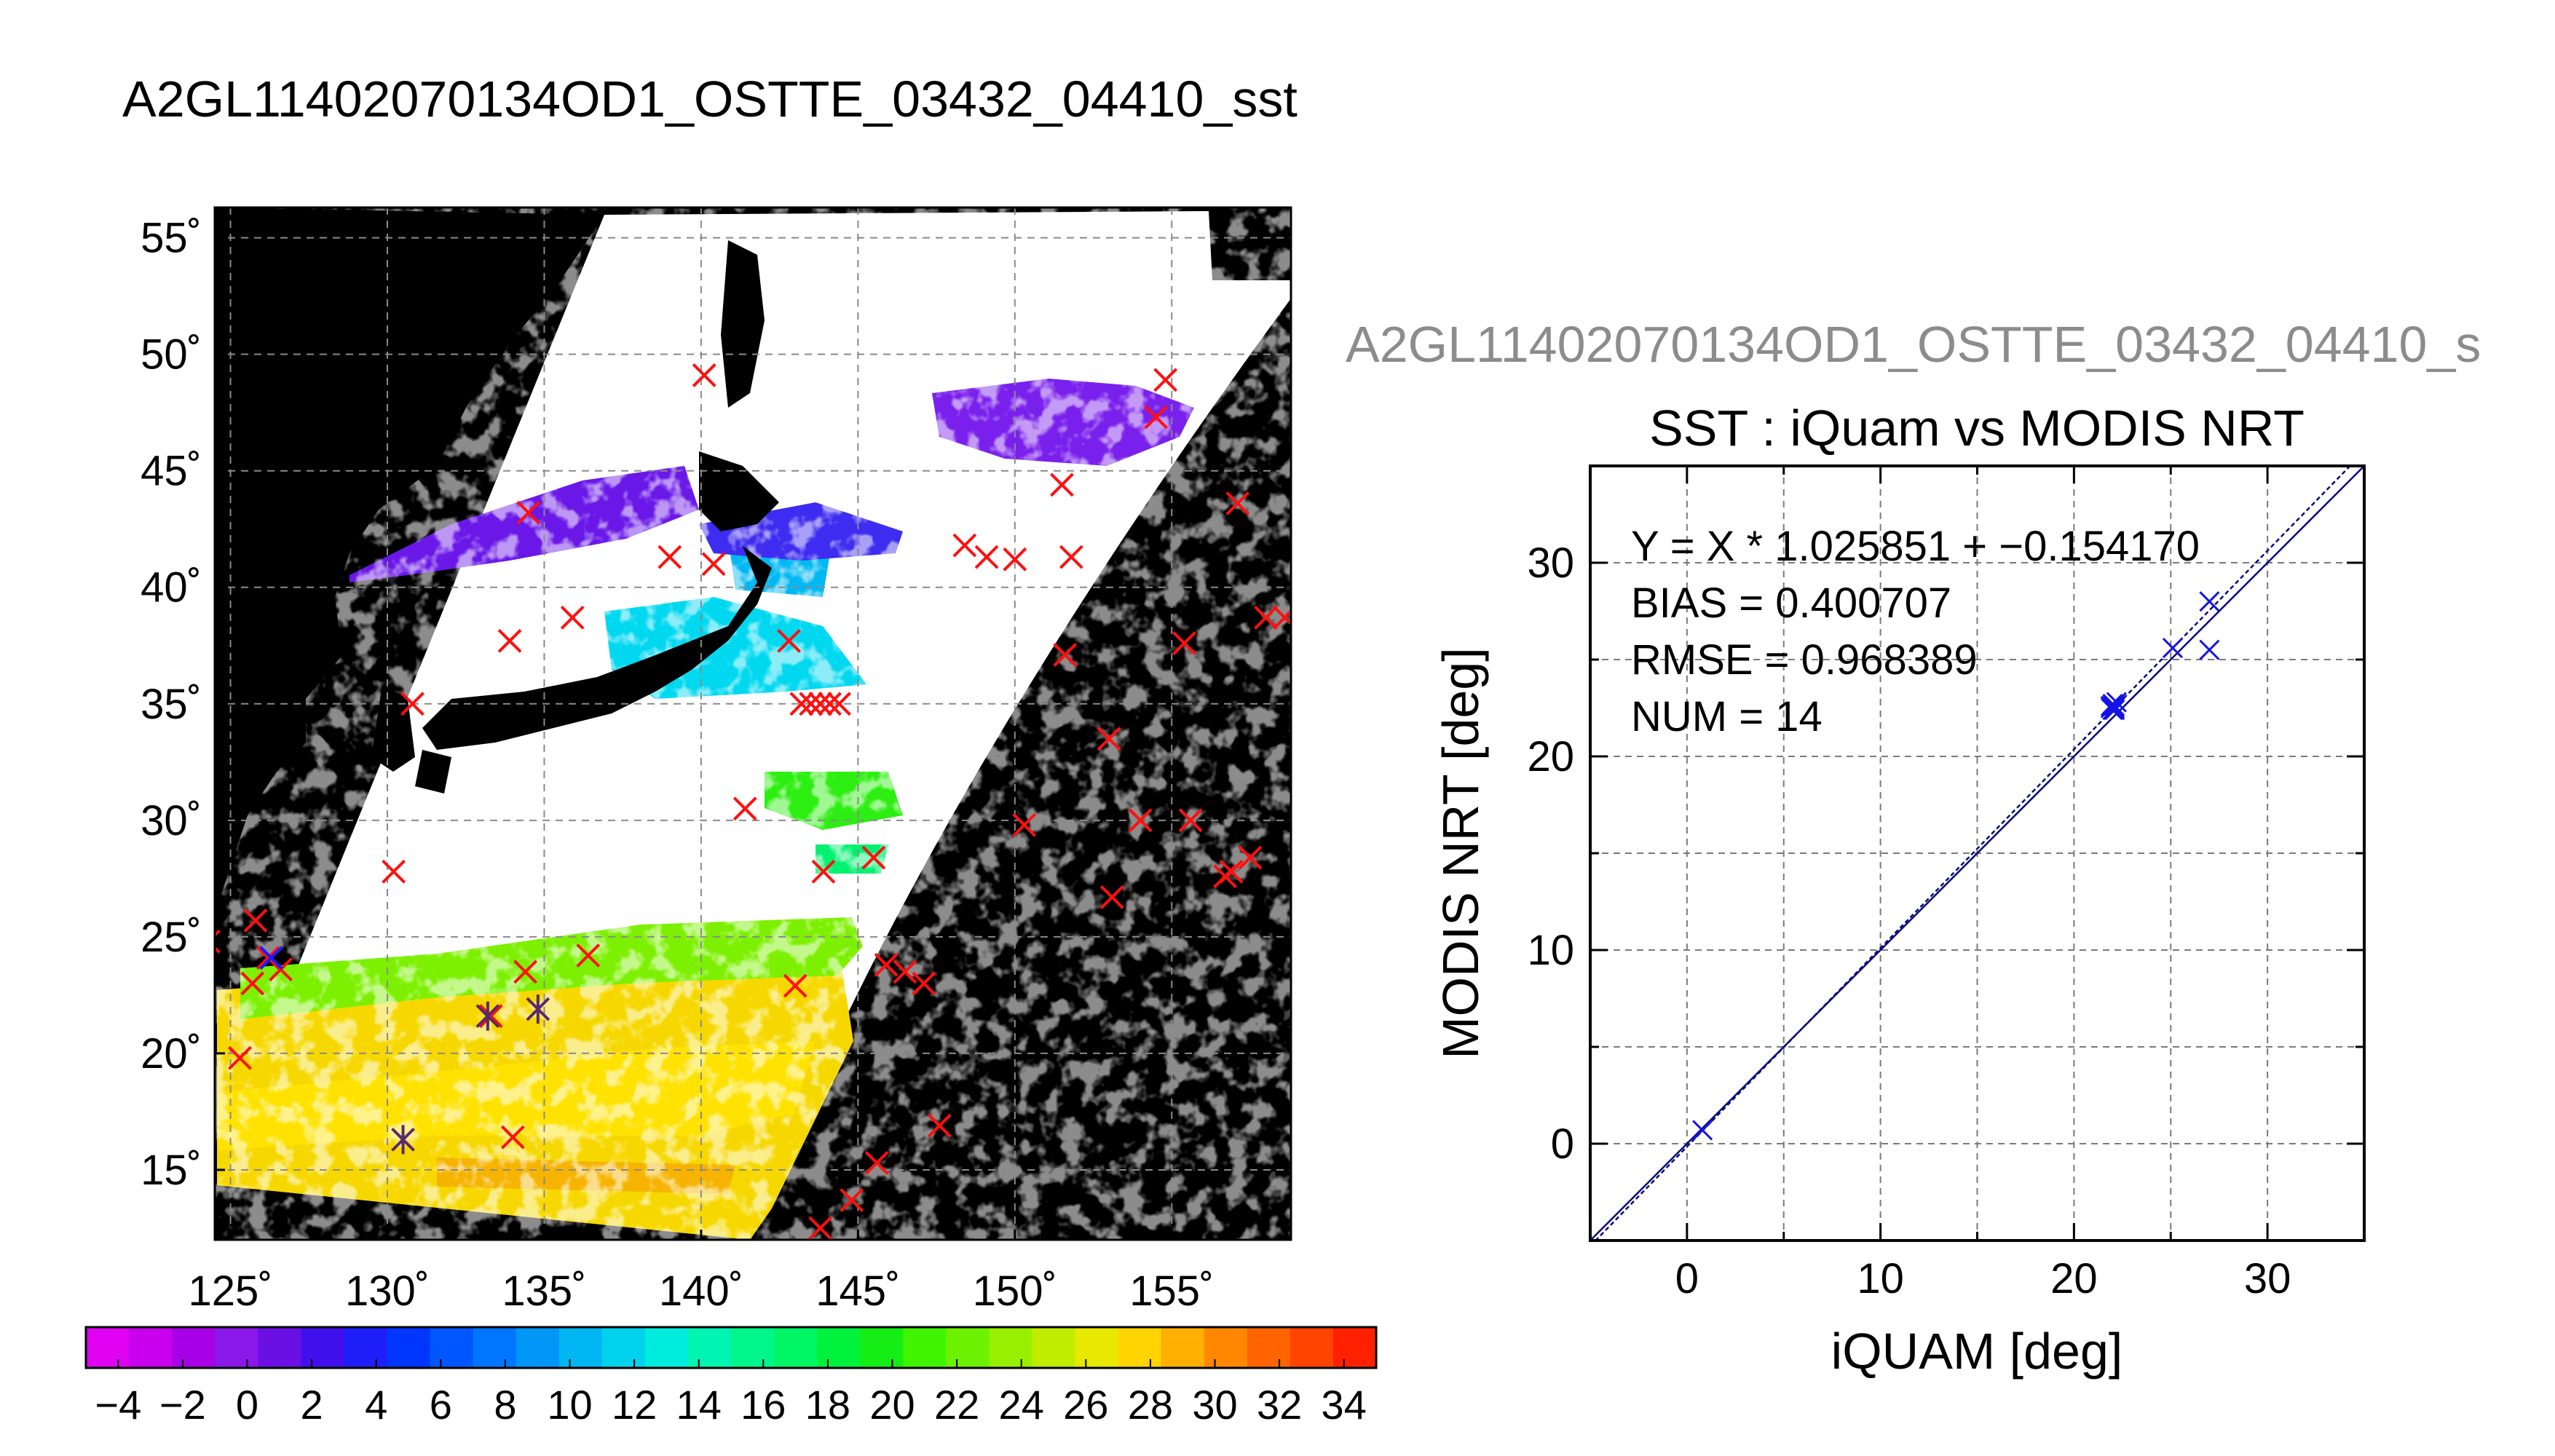  Describe the element at coordinates (312, 1405) in the screenshot. I see `colorbar-label: 2` at that location.